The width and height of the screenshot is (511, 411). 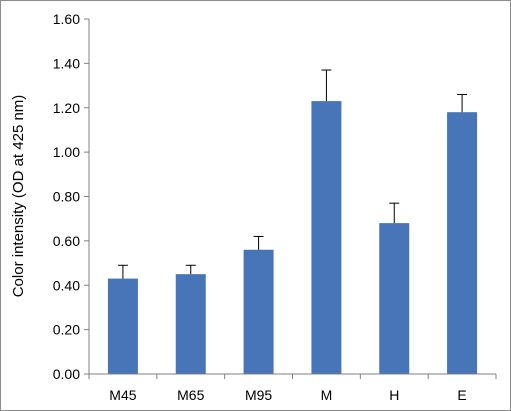 I want to click on x-tick-label: H, so click(x=394, y=395).